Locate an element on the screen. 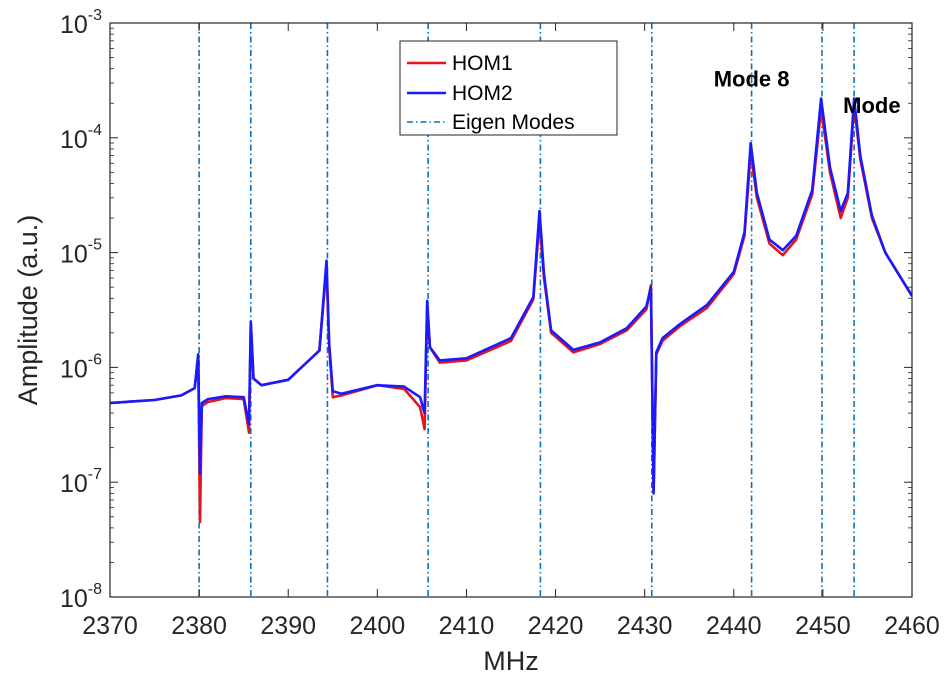 The image size is (947, 678). y-axis-label: Amplitude (a.u.) is located at coordinates (28, 310).